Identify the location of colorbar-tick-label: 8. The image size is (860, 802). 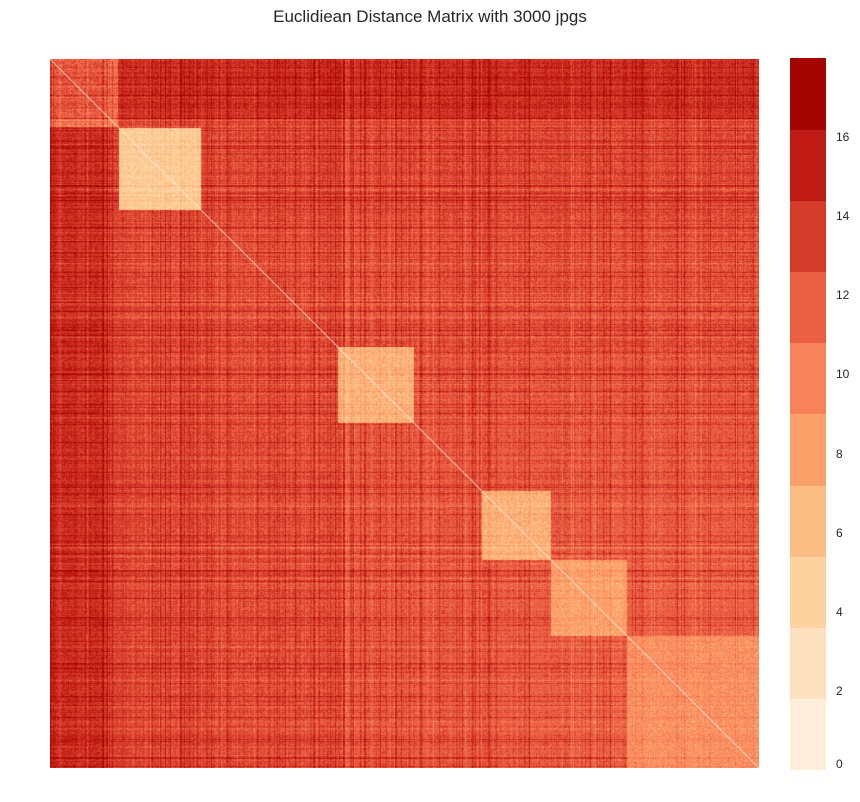
(839, 453).